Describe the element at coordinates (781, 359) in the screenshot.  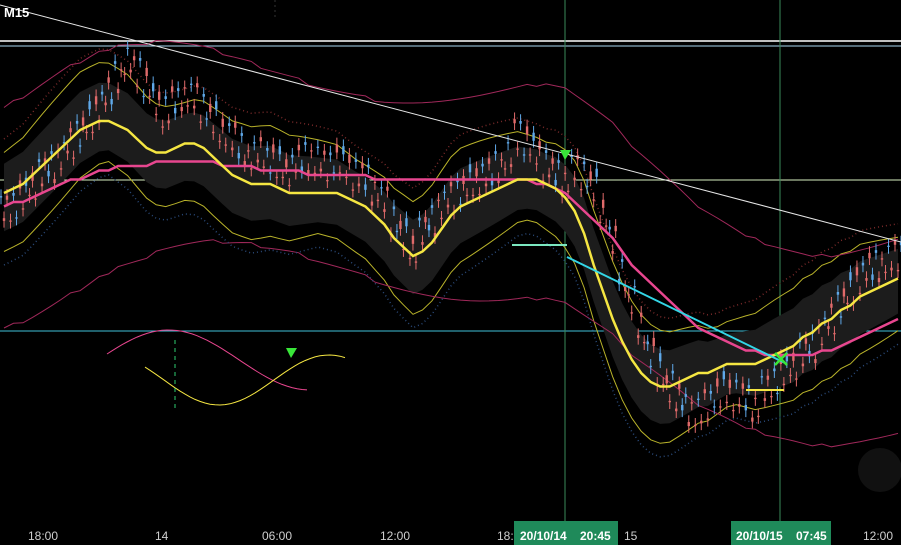
I see `cross-icon` at that location.